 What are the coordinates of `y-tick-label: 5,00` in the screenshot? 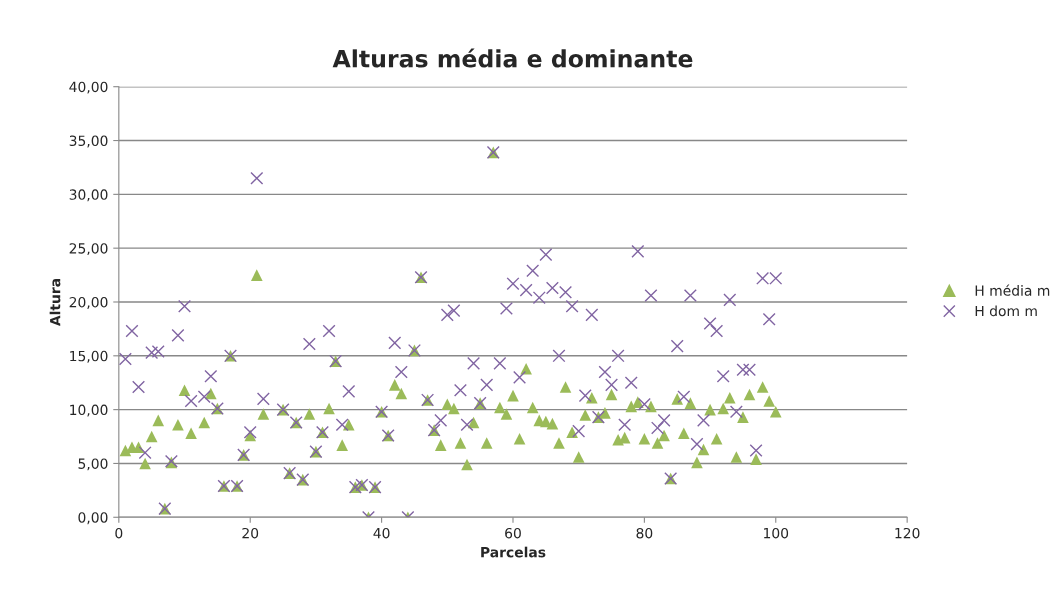 It's located at (93, 464).